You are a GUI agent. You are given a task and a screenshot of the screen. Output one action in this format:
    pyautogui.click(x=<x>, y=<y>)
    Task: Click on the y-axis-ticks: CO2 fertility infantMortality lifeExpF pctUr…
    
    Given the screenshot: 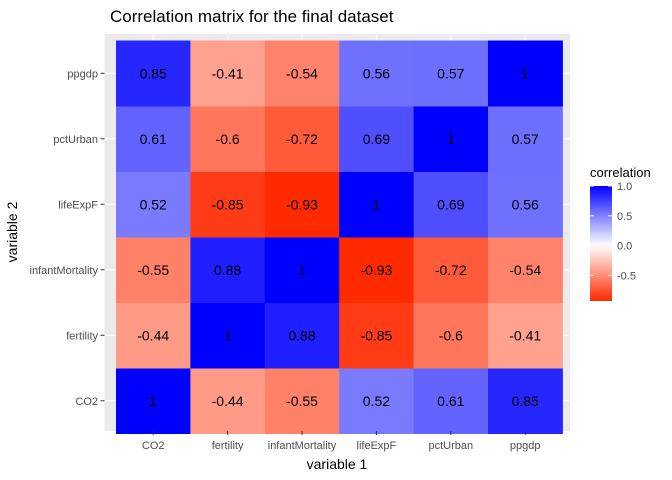 What is the action you would take?
    pyautogui.click(x=67, y=238)
    